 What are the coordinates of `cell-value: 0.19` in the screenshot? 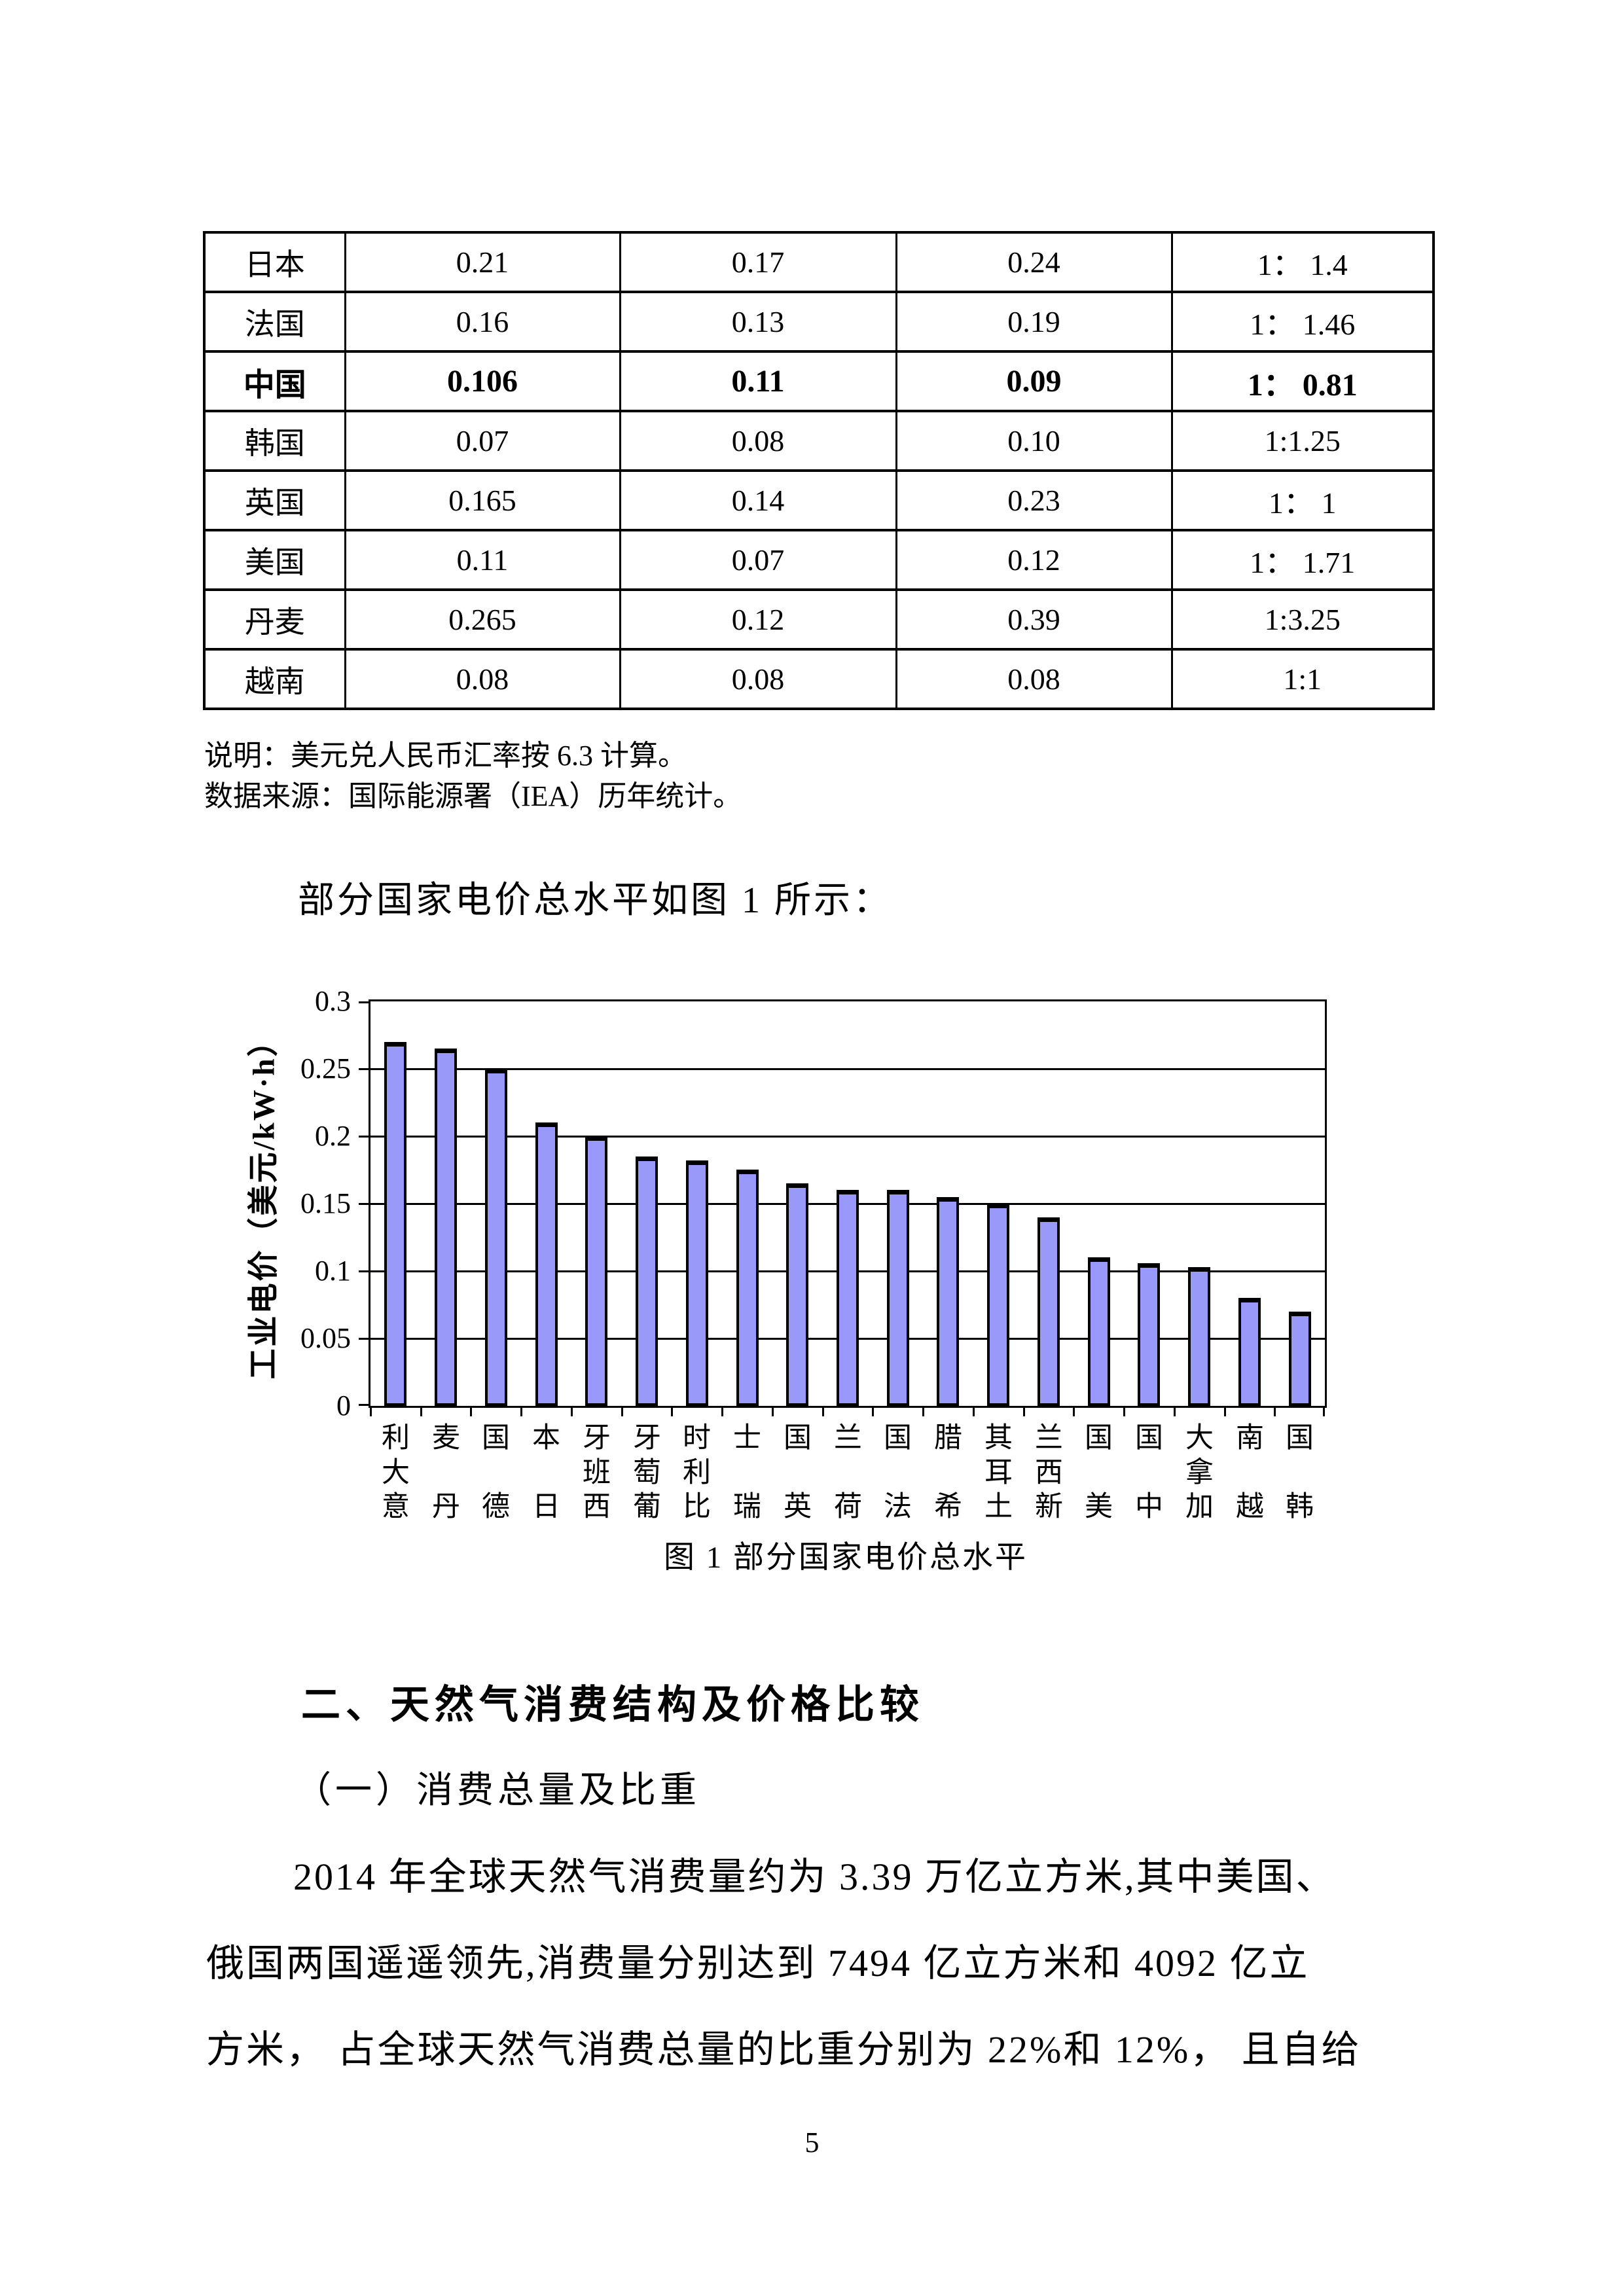 It's located at (1034, 322).